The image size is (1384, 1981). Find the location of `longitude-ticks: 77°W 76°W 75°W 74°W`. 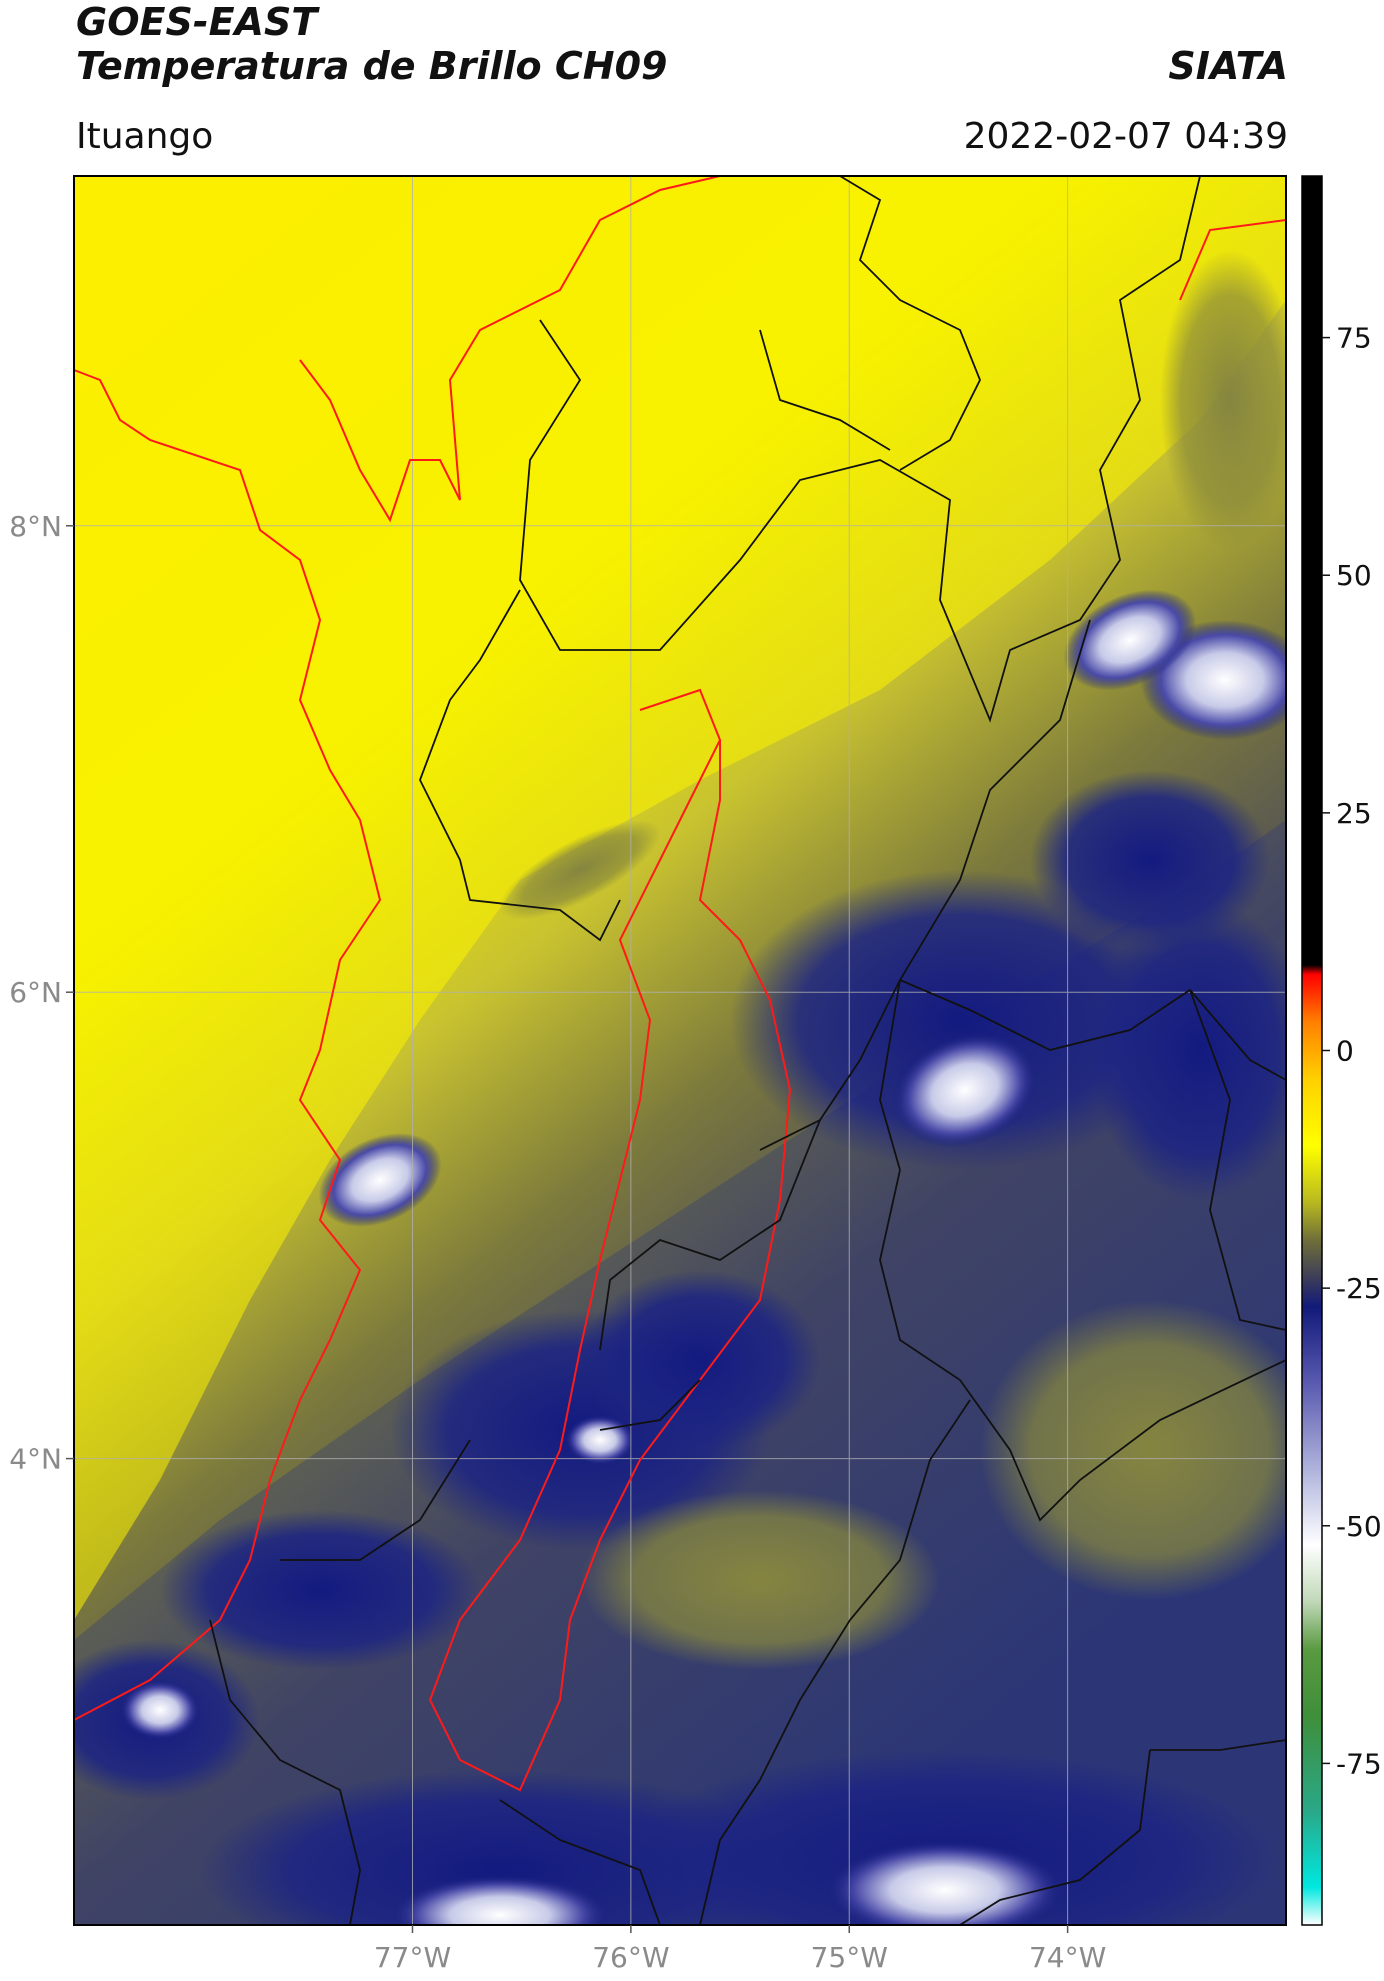

longitude-ticks: 77°W 76°W 75°W 74°W is located at coordinates (740, 1949).